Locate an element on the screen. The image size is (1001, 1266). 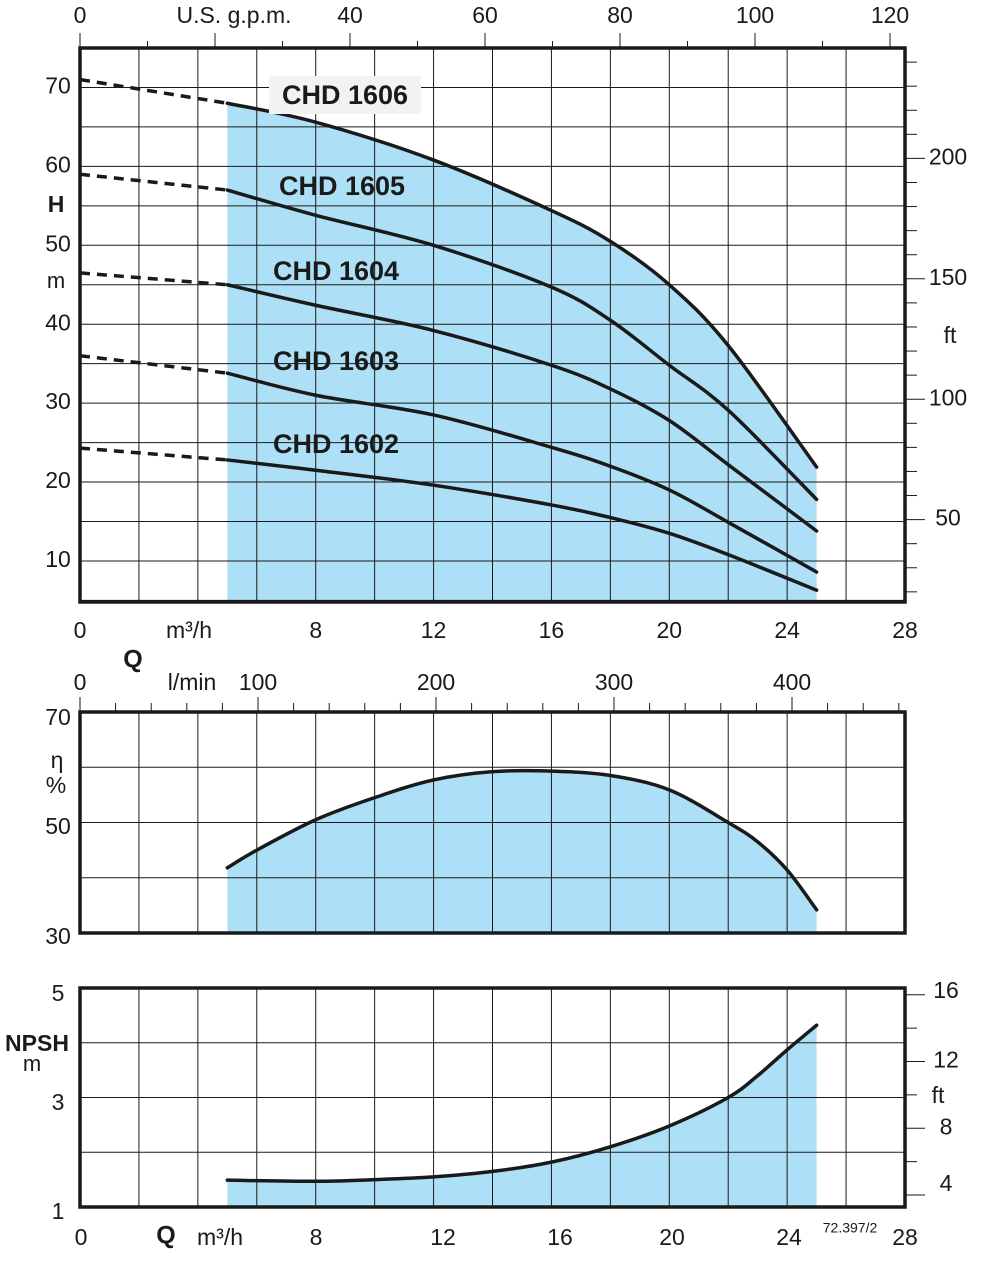
series-line-efficiency is located at coordinates (522, 840).